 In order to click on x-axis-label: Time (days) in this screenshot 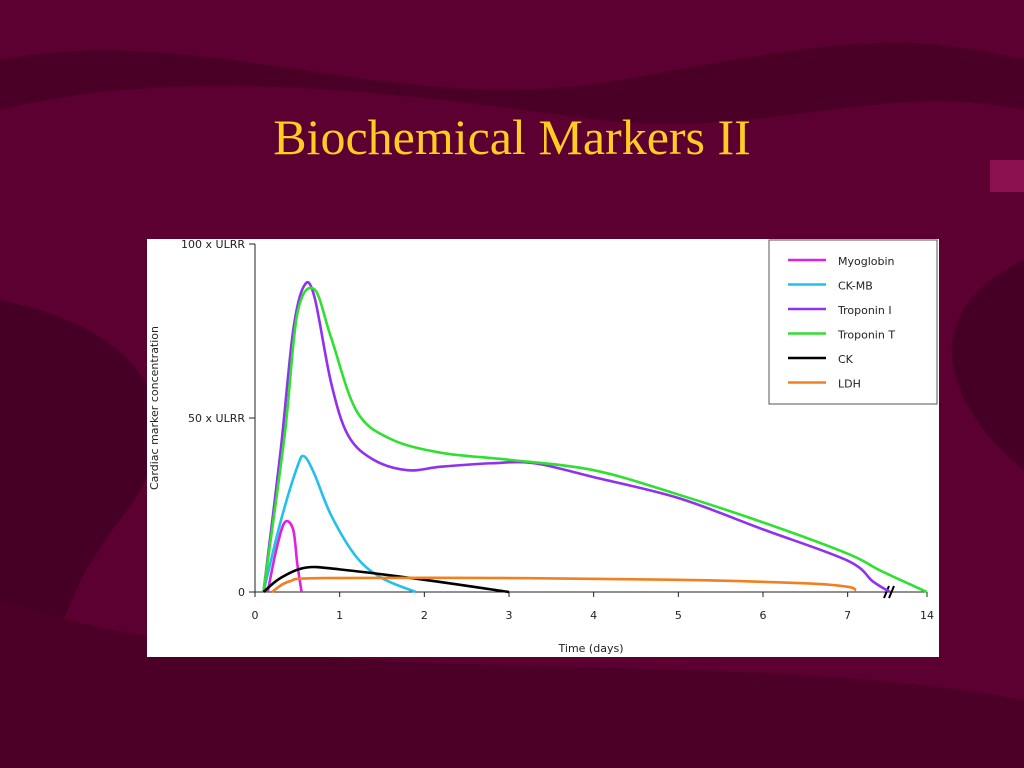, I will do `click(591, 648)`.